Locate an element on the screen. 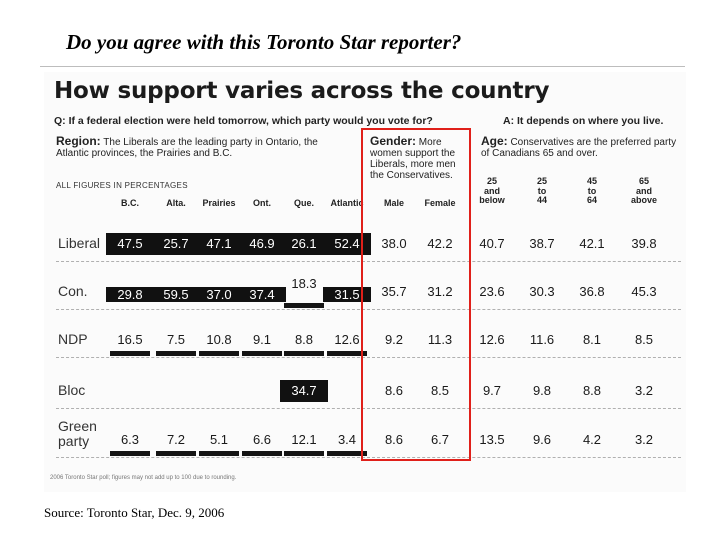 The height and width of the screenshot is (540, 720). age-column-header: 25 and below is located at coordinates (492, 191).